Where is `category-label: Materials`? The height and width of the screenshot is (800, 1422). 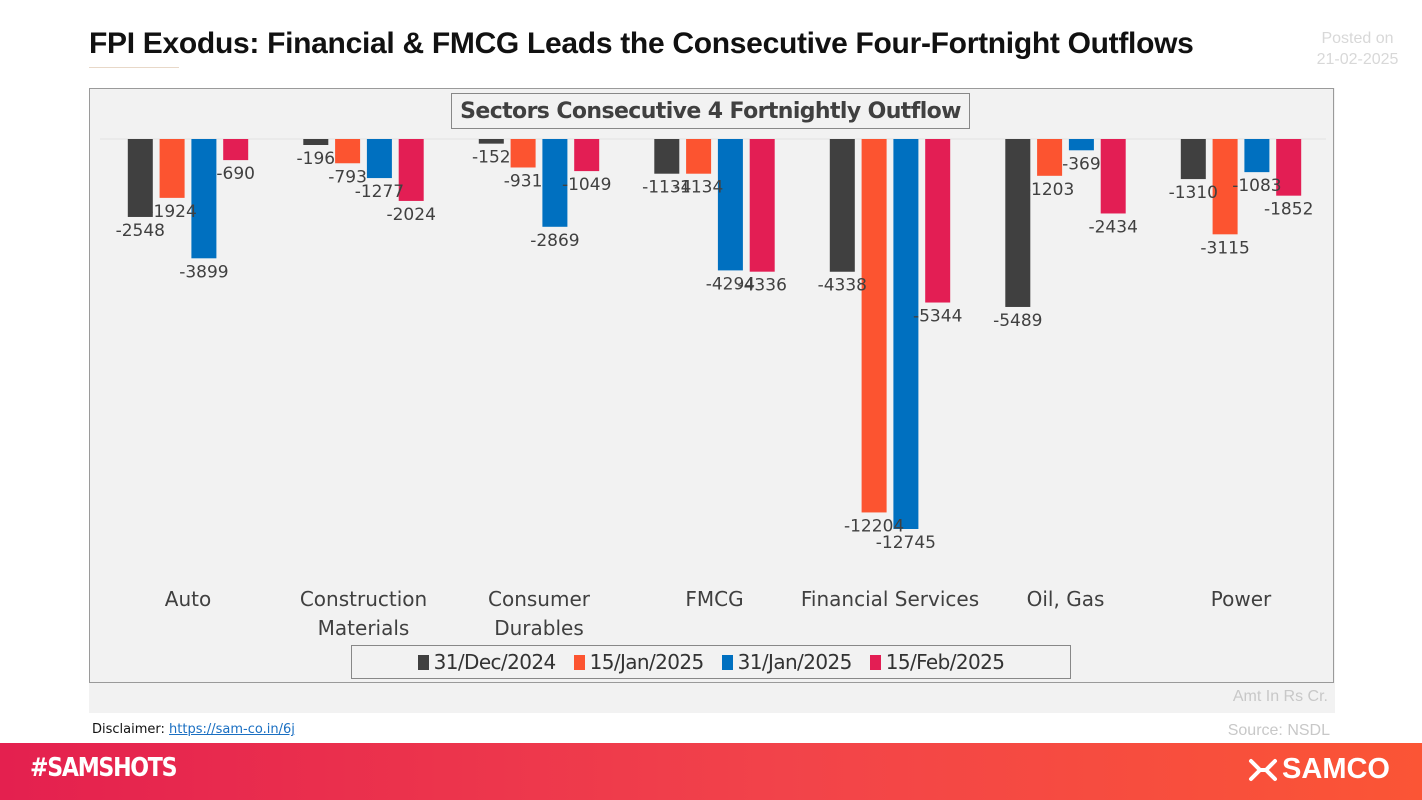
category-label: Materials is located at coordinates (364, 628).